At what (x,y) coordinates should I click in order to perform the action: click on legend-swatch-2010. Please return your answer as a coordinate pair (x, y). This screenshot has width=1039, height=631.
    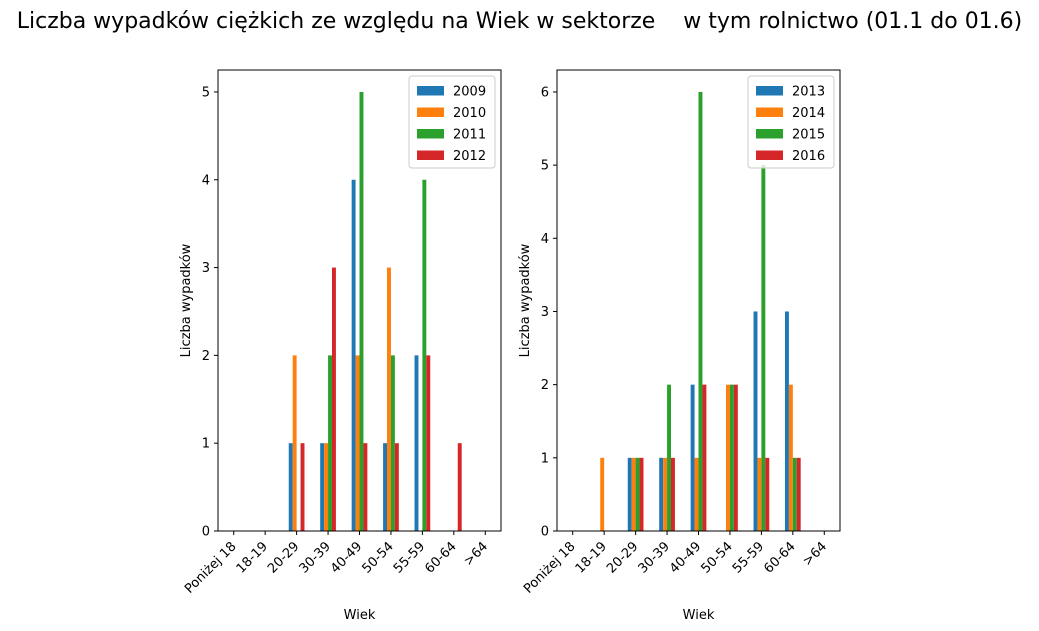
    Looking at the image, I should click on (430, 112).